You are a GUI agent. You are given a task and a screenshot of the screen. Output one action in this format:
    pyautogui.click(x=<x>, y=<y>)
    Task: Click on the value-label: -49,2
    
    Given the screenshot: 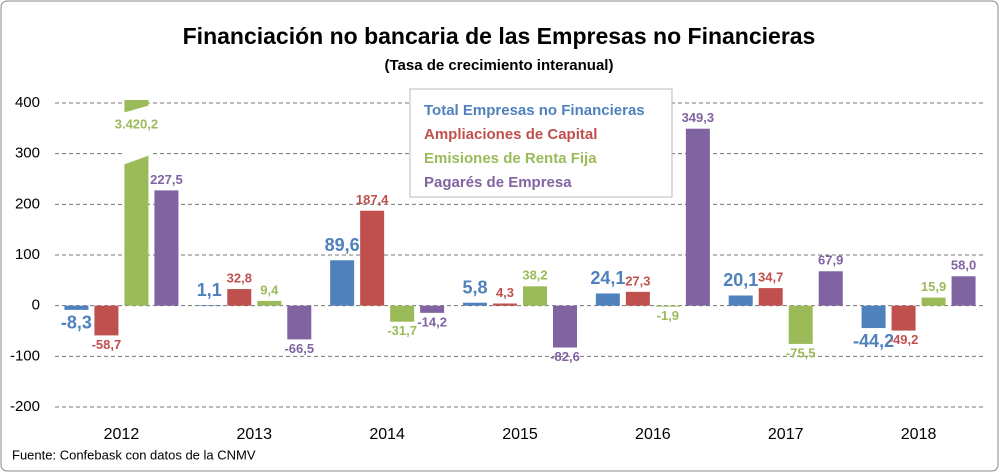 What is the action you would take?
    pyautogui.click(x=904, y=339)
    